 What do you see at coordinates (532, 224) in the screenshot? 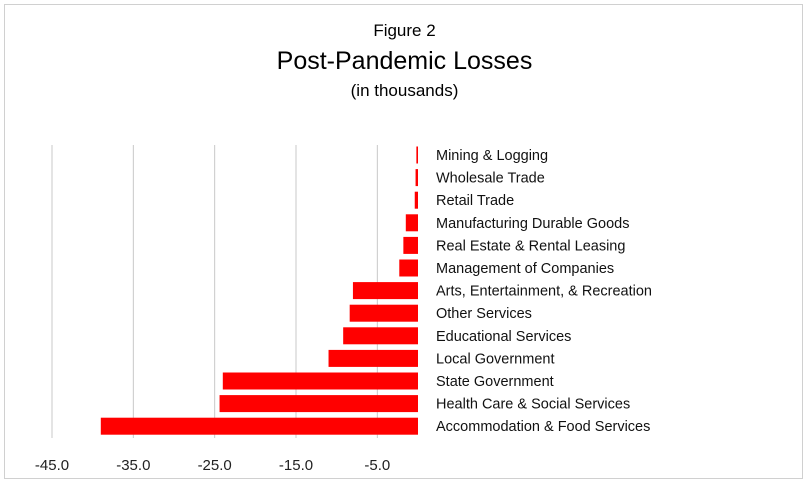
I see `category-label: Manufacturing Durable Goods` at bounding box center [532, 224].